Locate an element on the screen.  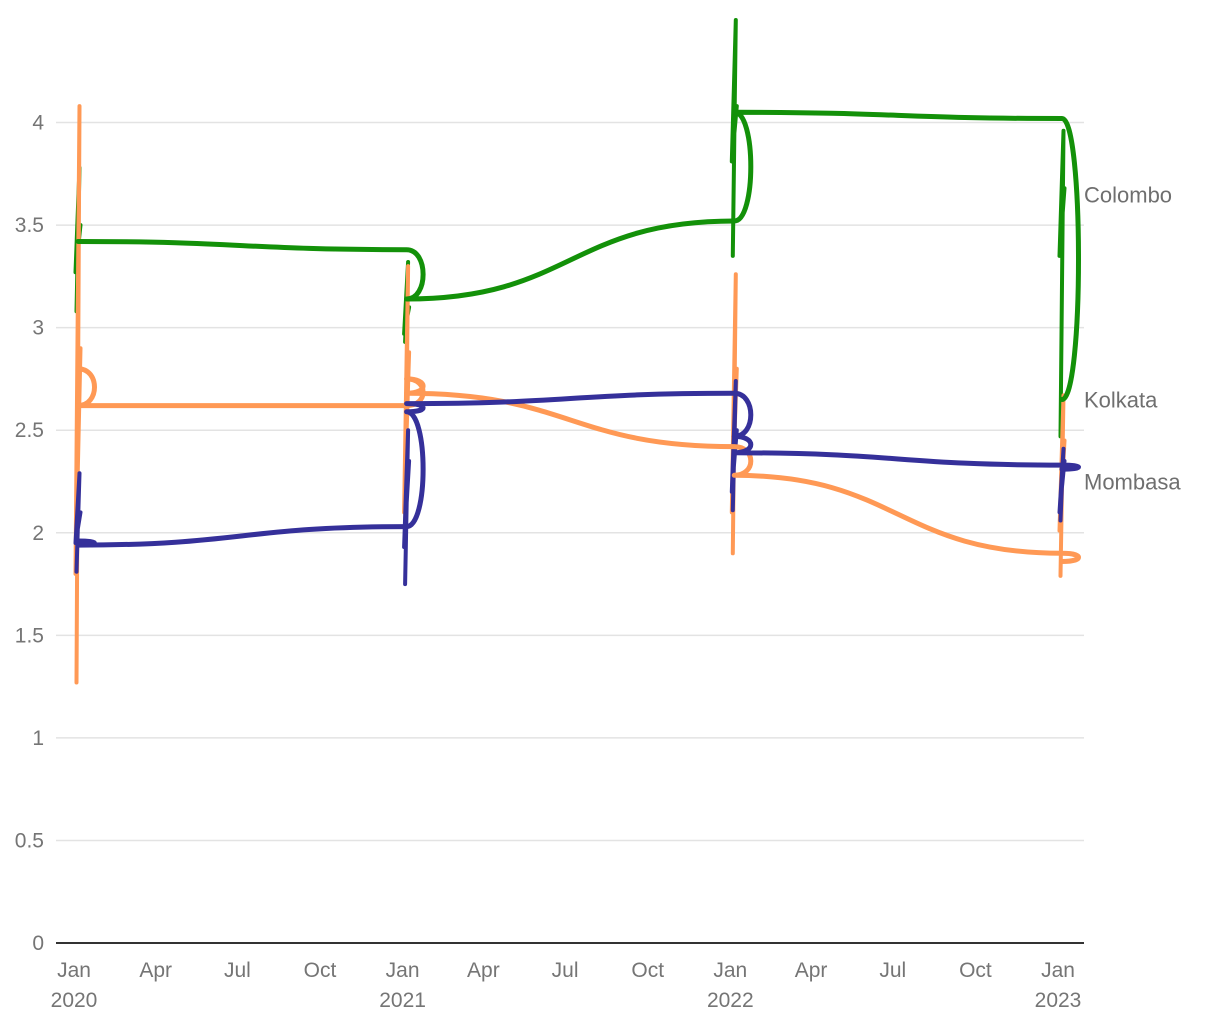
series-label-mombasa: Mombasa is located at coordinates (1132, 482).